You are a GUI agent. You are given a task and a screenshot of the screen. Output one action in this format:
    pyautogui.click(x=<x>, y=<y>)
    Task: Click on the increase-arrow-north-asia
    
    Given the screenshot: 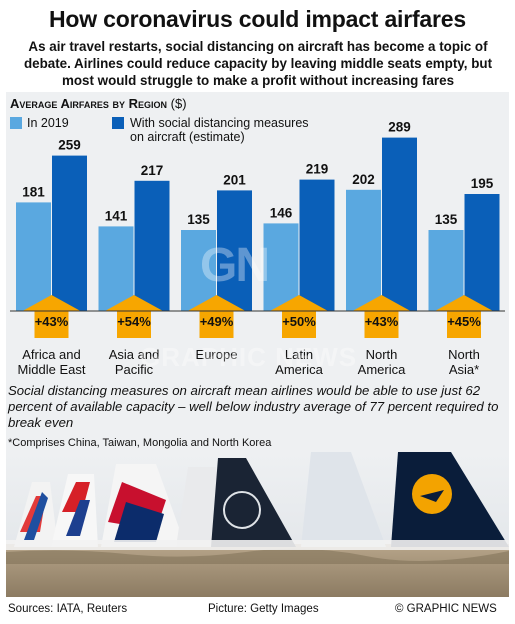 What is the action you would take?
    pyautogui.click(x=464, y=316)
    